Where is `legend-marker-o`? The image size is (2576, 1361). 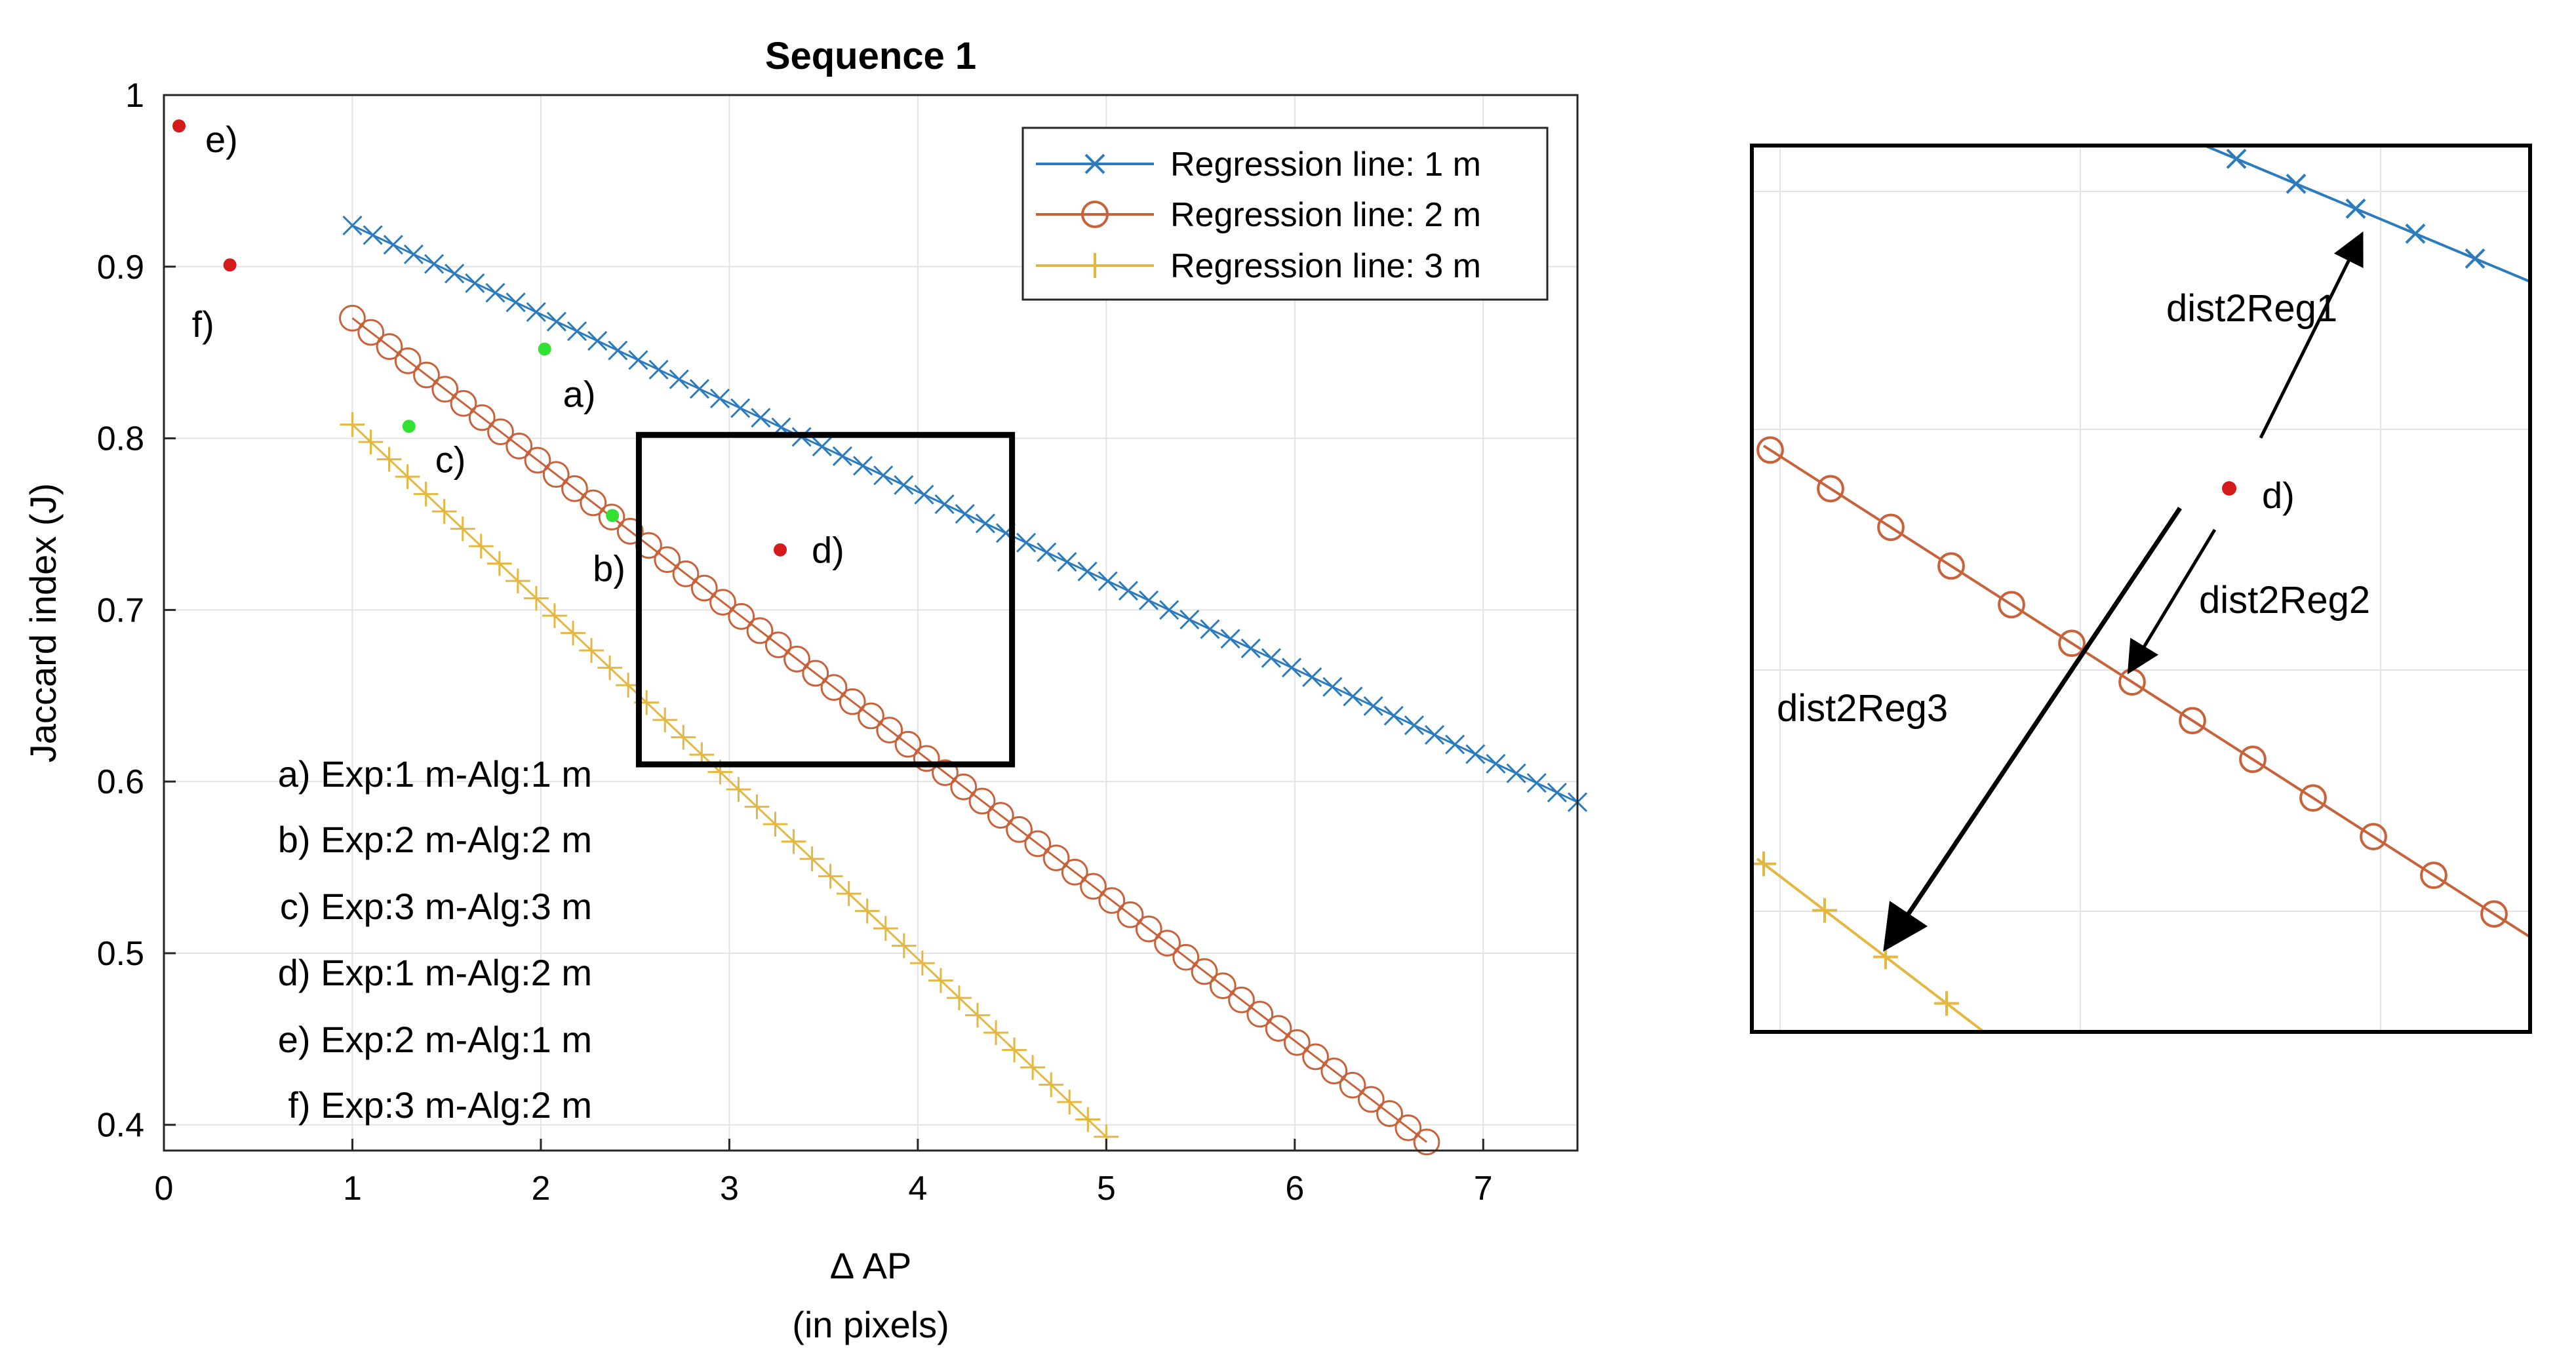 legend-marker-o is located at coordinates (1095, 215).